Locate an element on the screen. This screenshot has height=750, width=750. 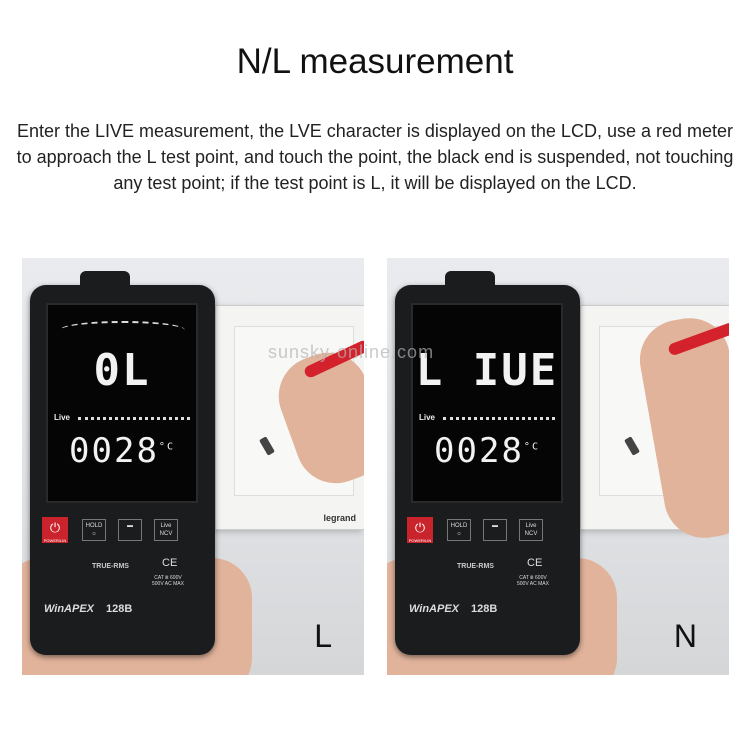
main-display: L IUE is located at coordinates (487, 370).